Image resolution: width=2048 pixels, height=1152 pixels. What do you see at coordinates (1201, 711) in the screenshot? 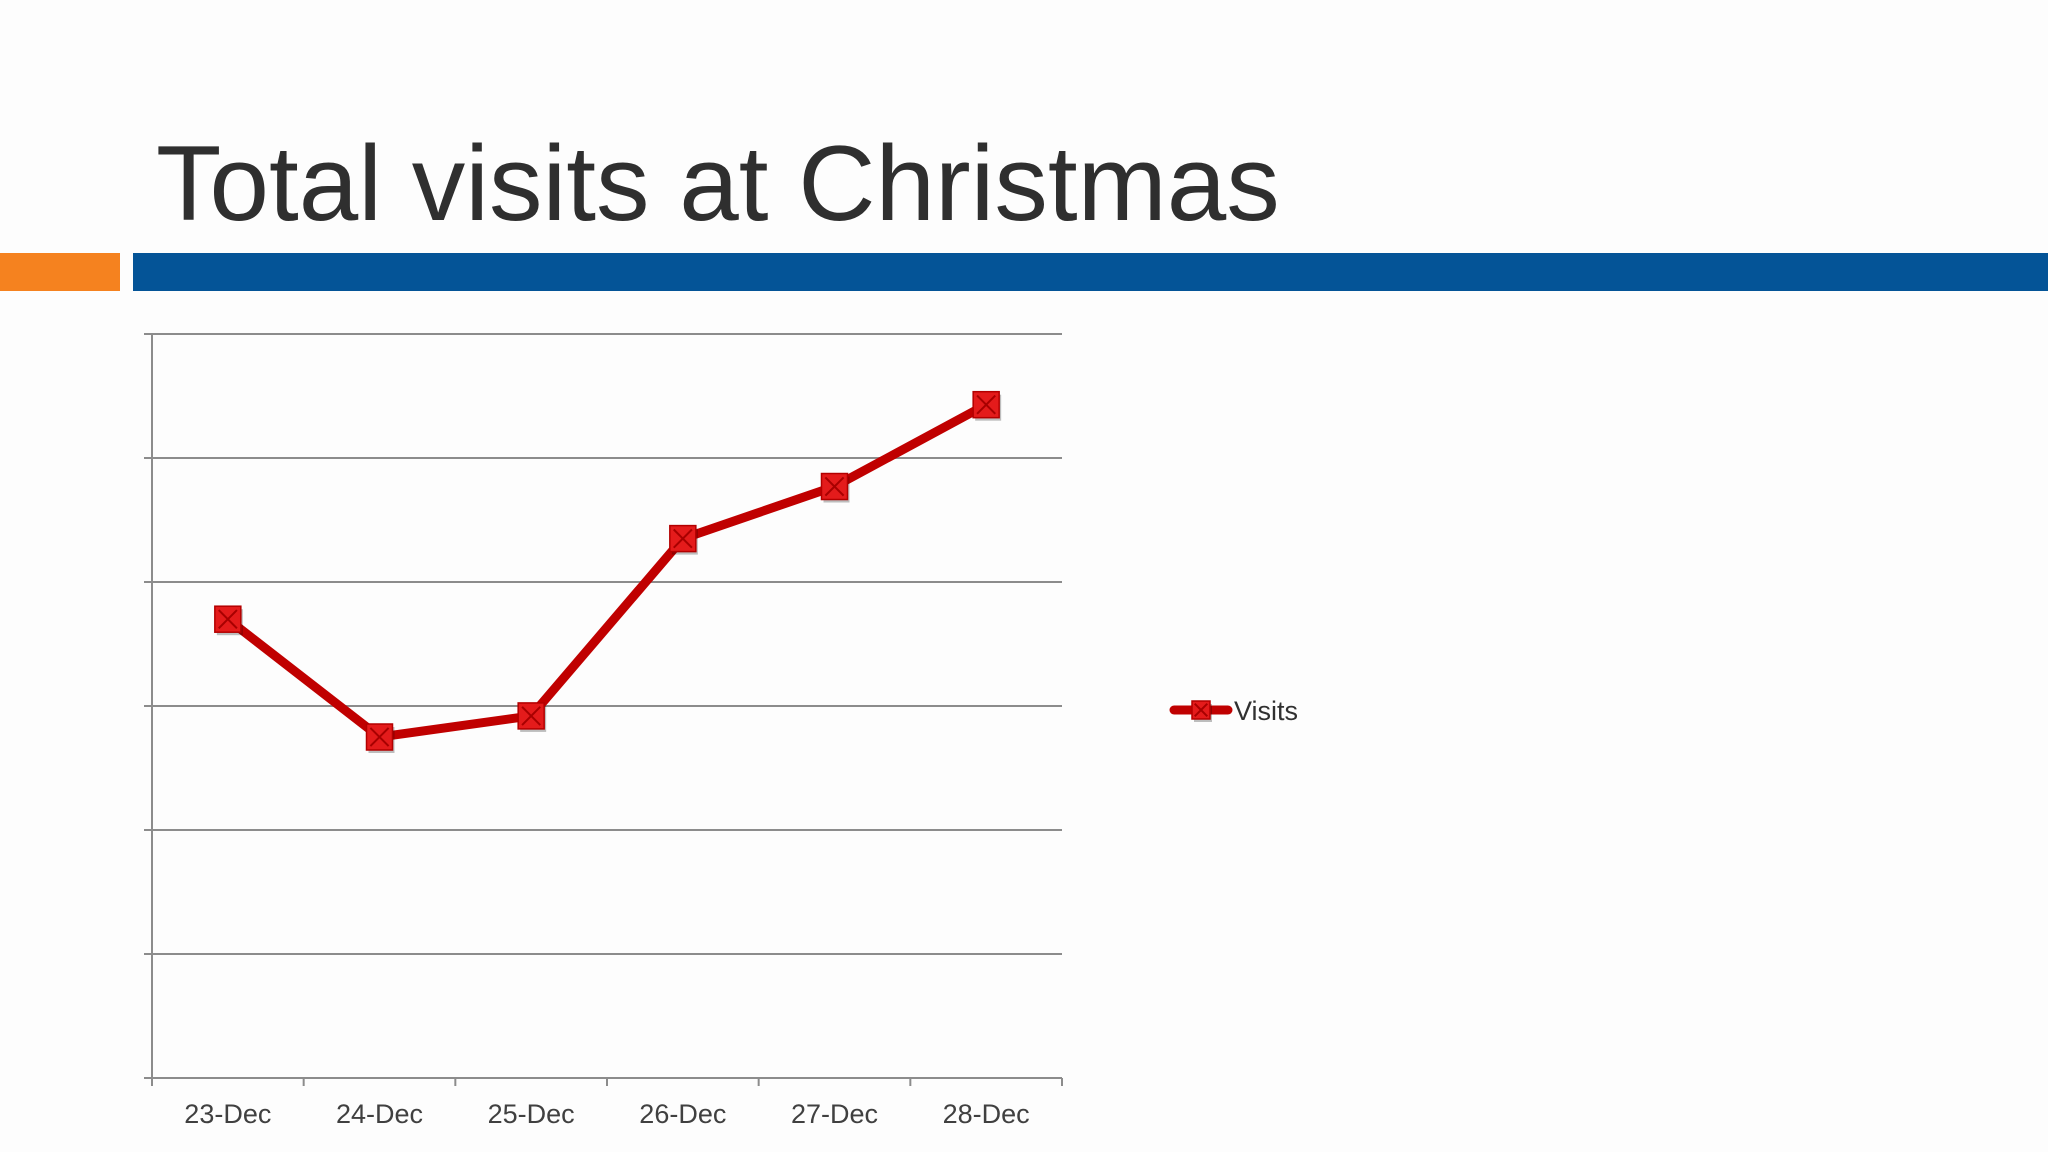
I see `legend-marker-swatch` at bounding box center [1201, 711].